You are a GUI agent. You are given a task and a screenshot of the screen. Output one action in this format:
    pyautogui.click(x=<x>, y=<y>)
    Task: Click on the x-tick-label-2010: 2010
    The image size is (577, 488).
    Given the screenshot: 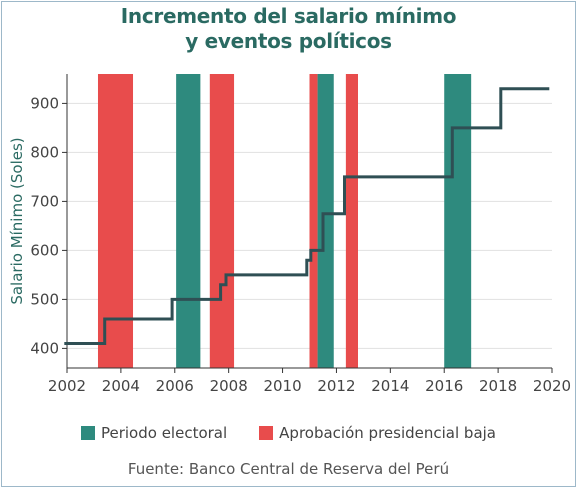 What is the action you would take?
    pyautogui.click(x=282, y=386)
    